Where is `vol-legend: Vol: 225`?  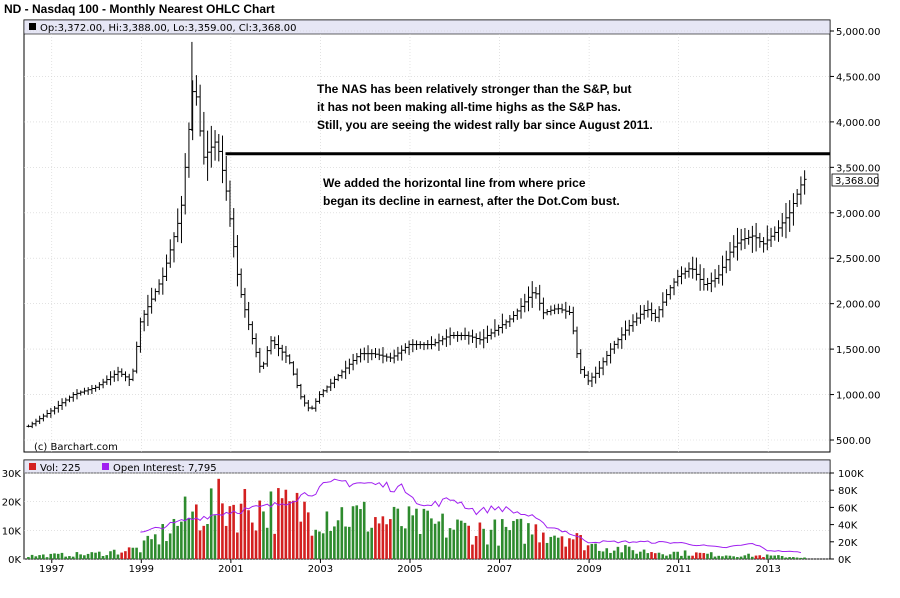
vol-legend: Vol: 225 is located at coordinates (60, 468).